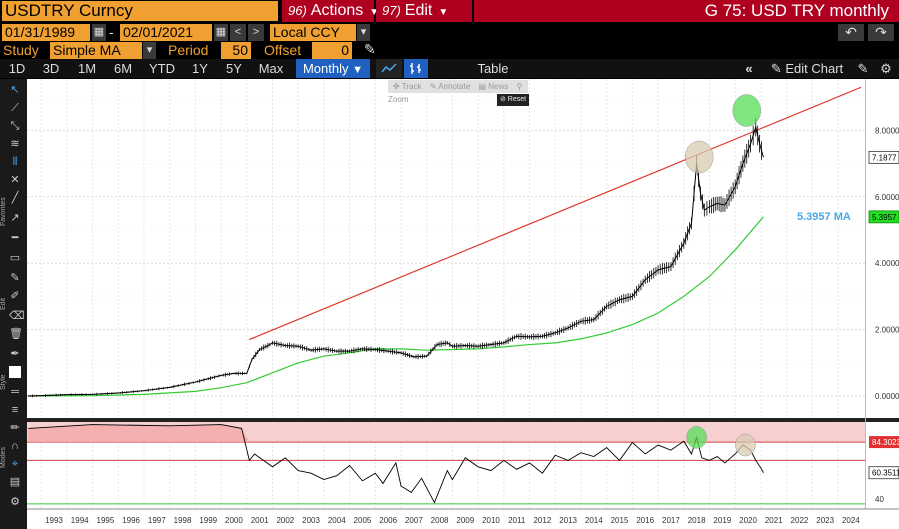 This screenshot has width=899, height=529. I want to click on next-period-button: >, so click(256, 32).